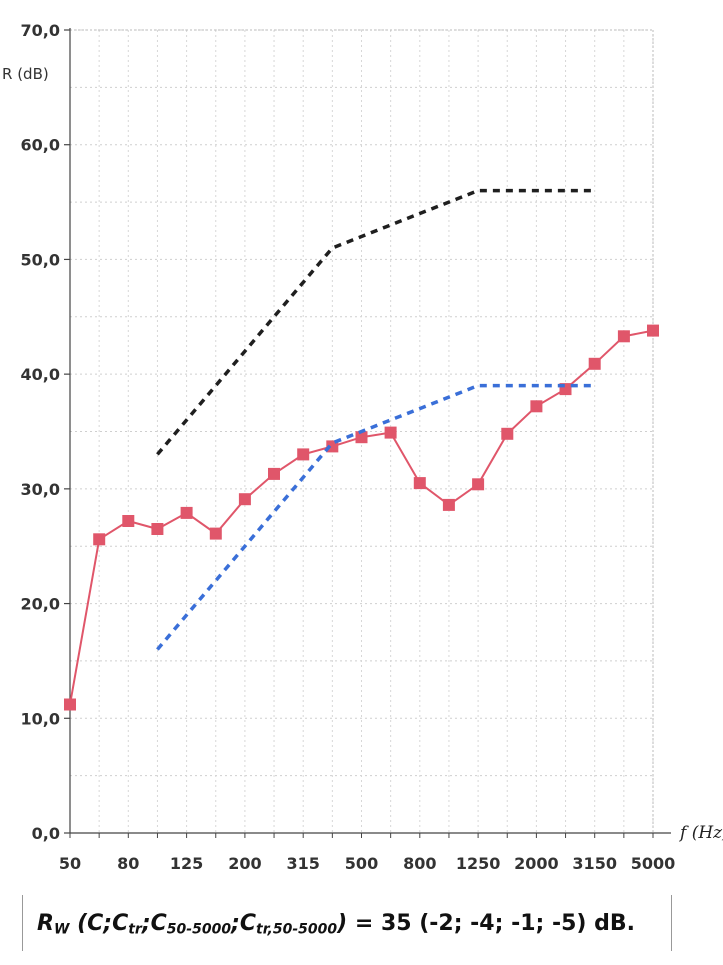  Describe the element at coordinates (45, 923) in the screenshot. I see `formula-symbol: R` at that location.